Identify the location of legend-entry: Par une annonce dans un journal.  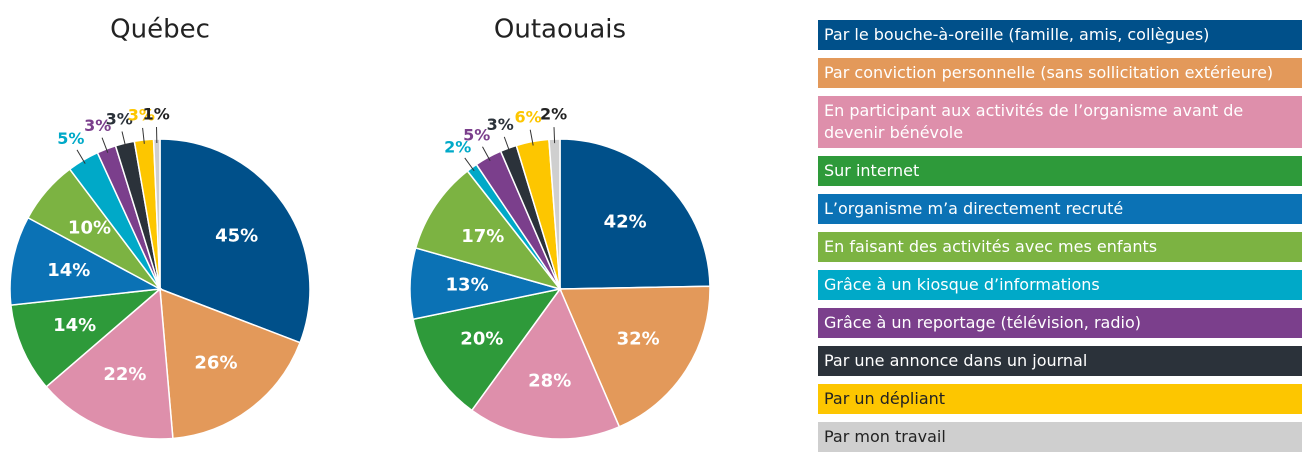
(1060, 361).